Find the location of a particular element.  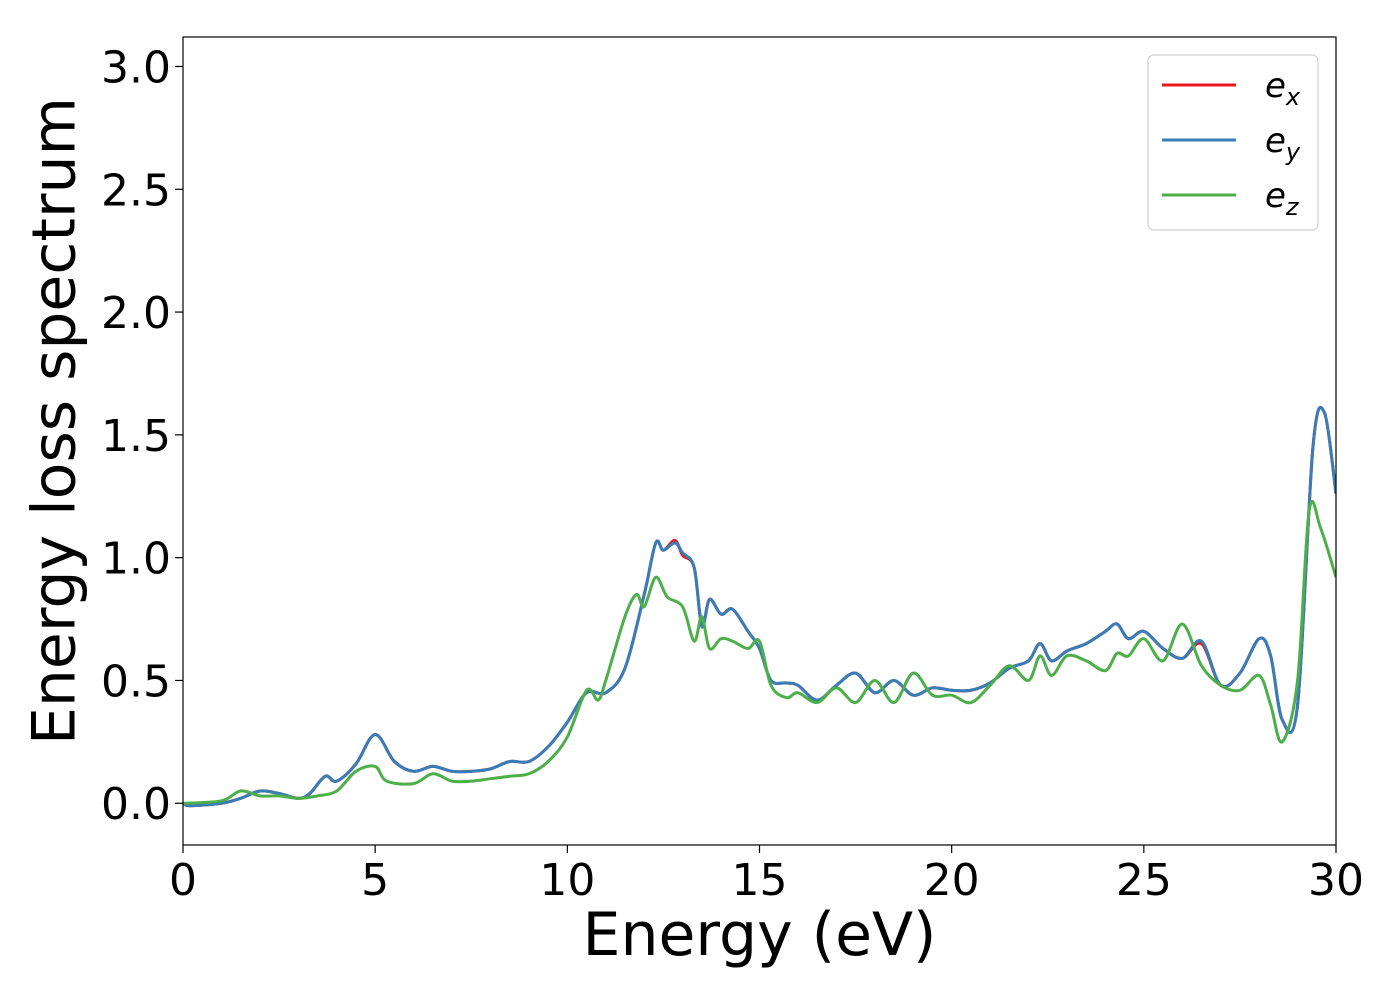

x-tick-label: 15 is located at coordinates (760, 880).